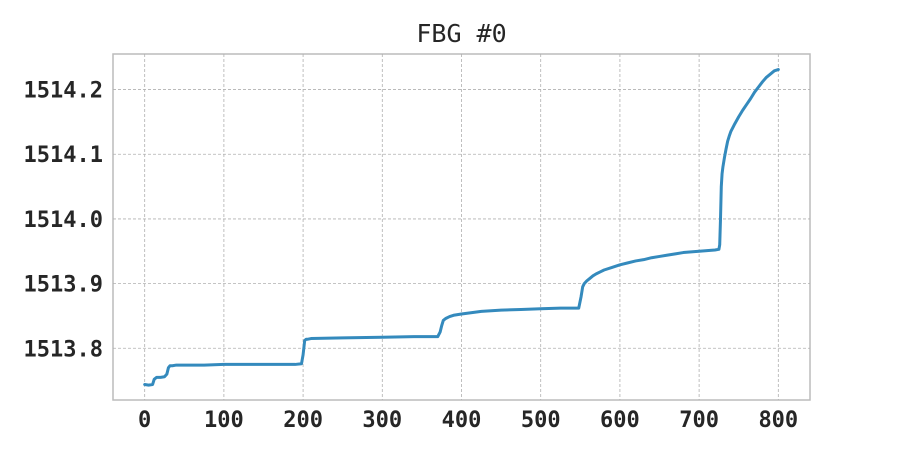 This screenshot has width=900, height=450. Describe the element at coordinates (541, 420) in the screenshot. I see `x-tick-label: 500` at that location.